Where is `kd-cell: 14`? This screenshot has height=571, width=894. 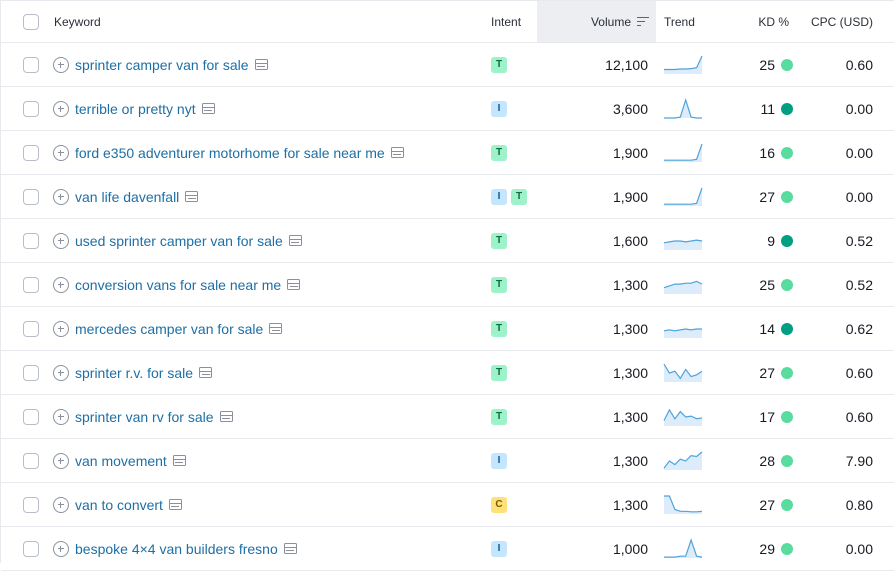
kd-cell: 14 is located at coordinates (762, 328).